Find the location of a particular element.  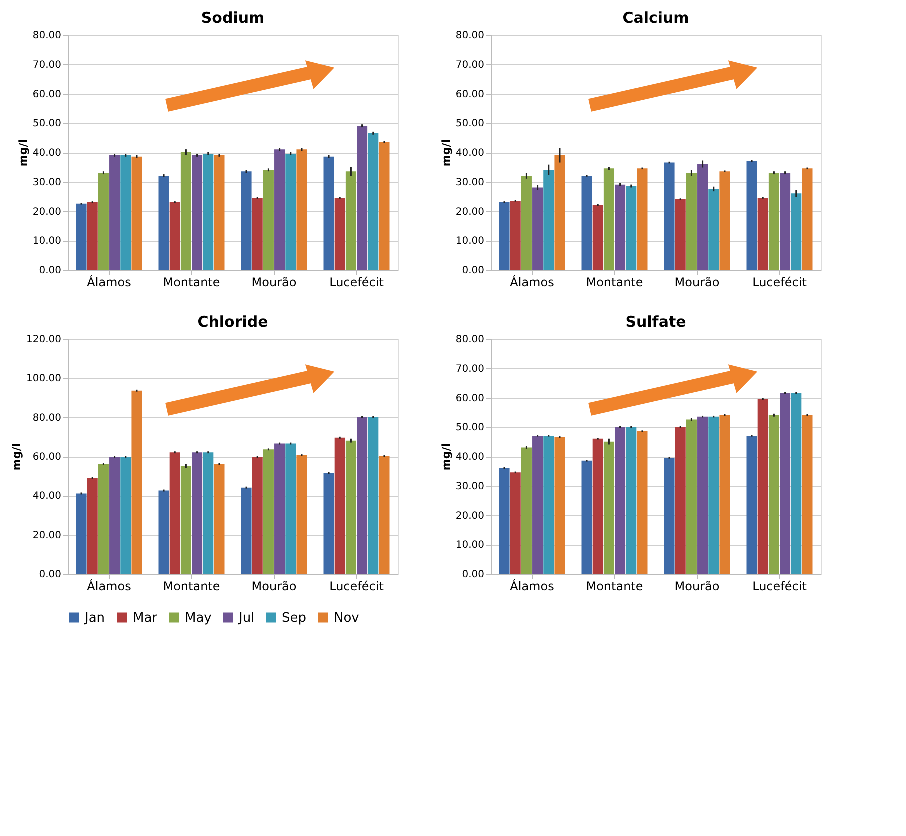

chart-title: Chloride is located at coordinates (233, 322).